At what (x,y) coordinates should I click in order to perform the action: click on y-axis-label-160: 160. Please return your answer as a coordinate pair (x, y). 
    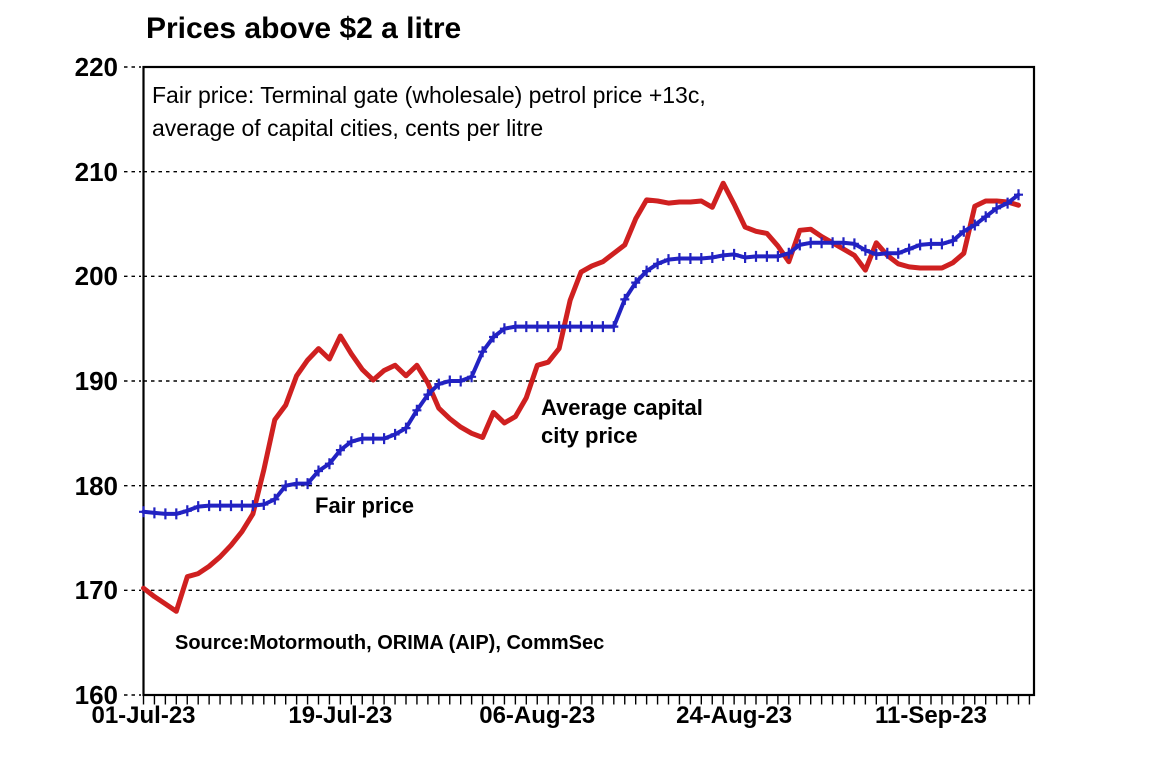
    Looking at the image, I should click on (96, 695).